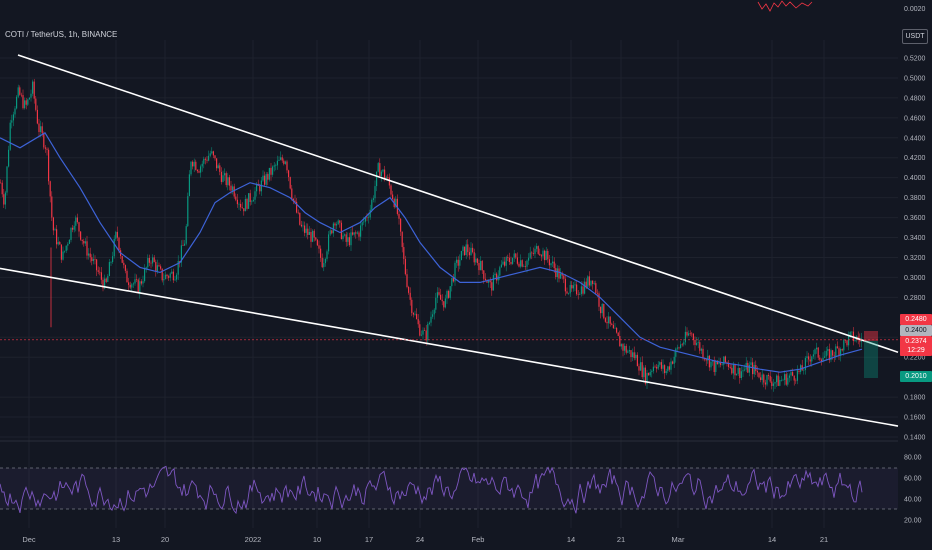 The image size is (932, 550). What do you see at coordinates (317, 539) in the screenshot?
I see `time-tick-label: 10` at bounding box center [317, 539].